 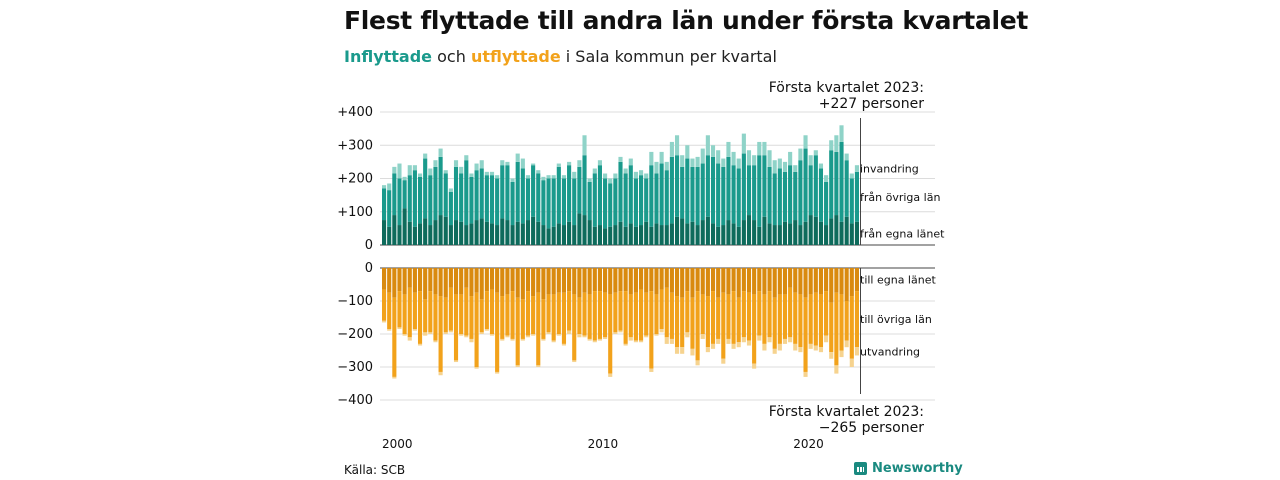 I want to click on brand-logo: Newsworthy, so click(x=908, y=468).